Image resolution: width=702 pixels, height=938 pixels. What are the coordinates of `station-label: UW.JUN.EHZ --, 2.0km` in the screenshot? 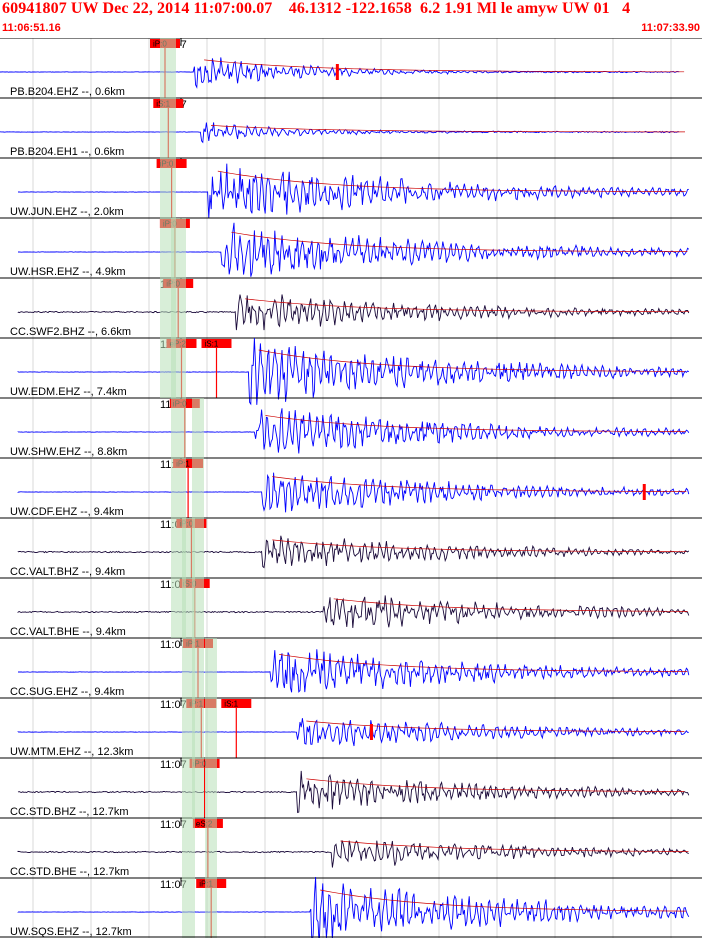 It's located at (67, 212).